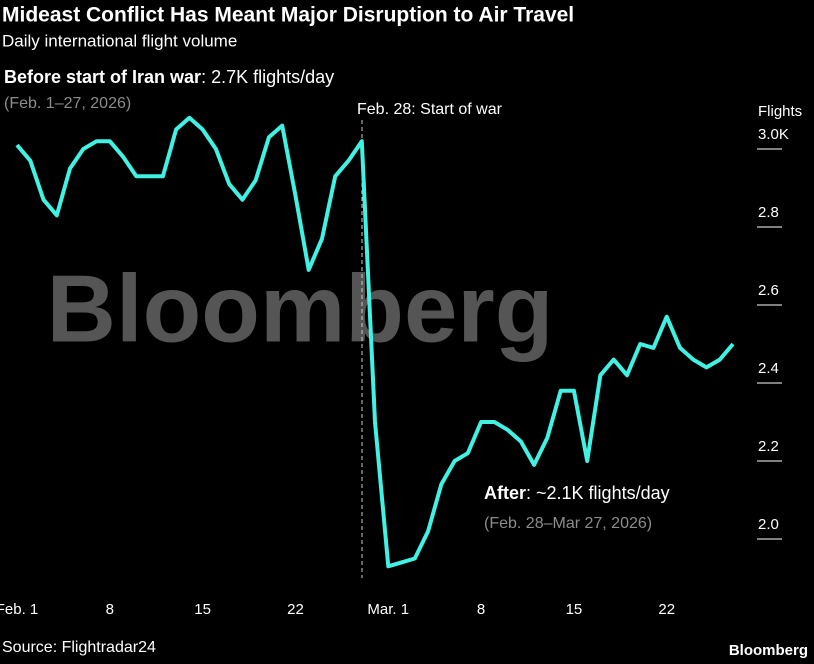 Image resolution: width=814 pixels, height=664 pixels. Describe the element at coordinates (768, 212) in the screenshot. I see `y-tick-label: 2.8` at that location.